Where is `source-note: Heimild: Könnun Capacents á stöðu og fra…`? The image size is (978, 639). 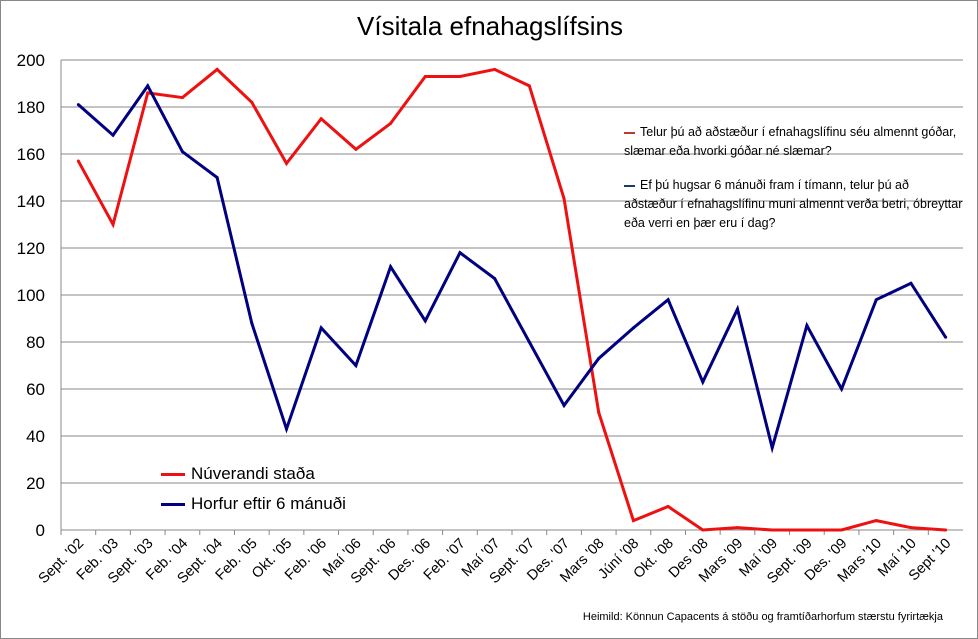
source-note: Heimild: Könnun Capacents á stöðu og fra… is located at coordinates (762, 617).